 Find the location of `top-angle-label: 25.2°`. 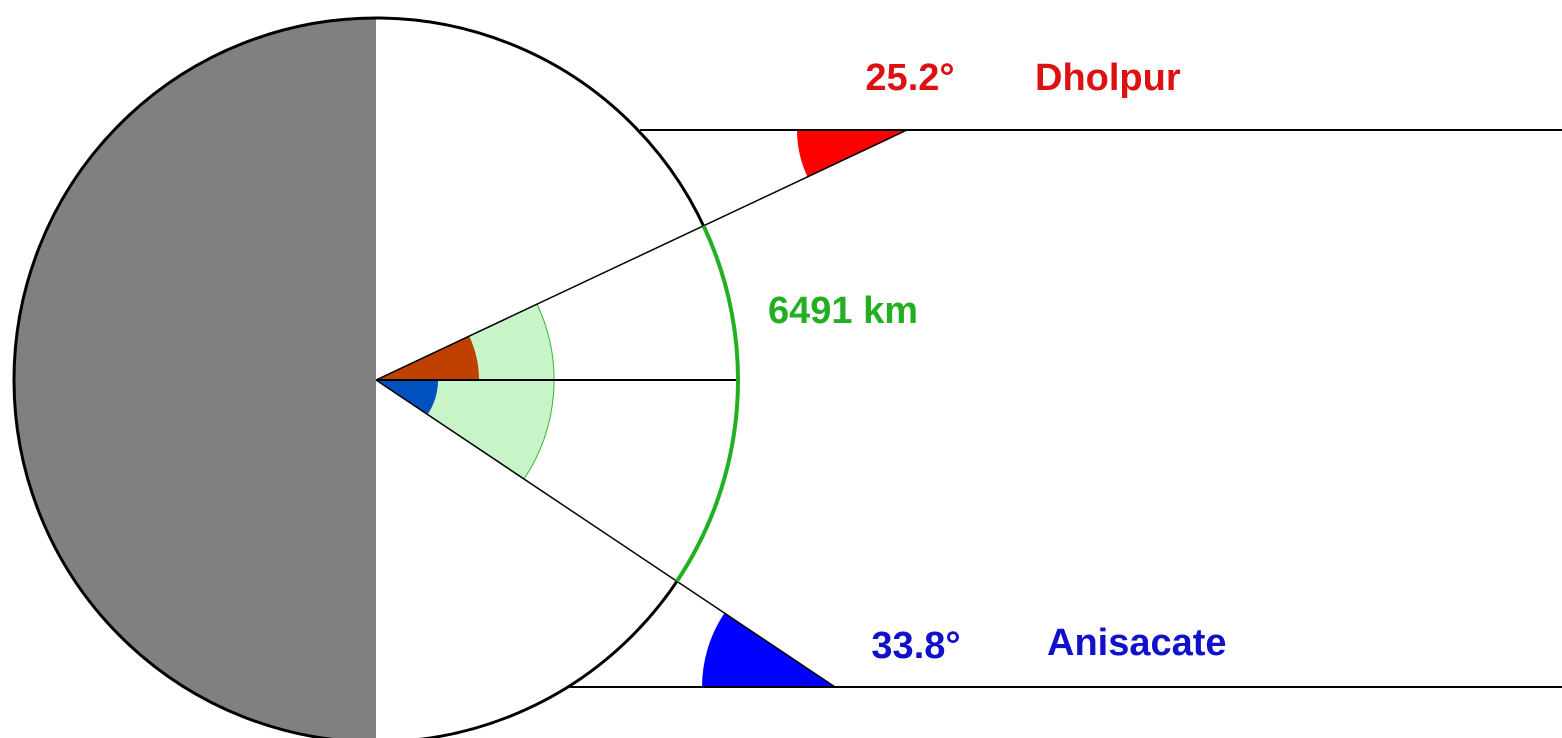

top-angle-label: 25.2° is located at coordinates (909, 78).